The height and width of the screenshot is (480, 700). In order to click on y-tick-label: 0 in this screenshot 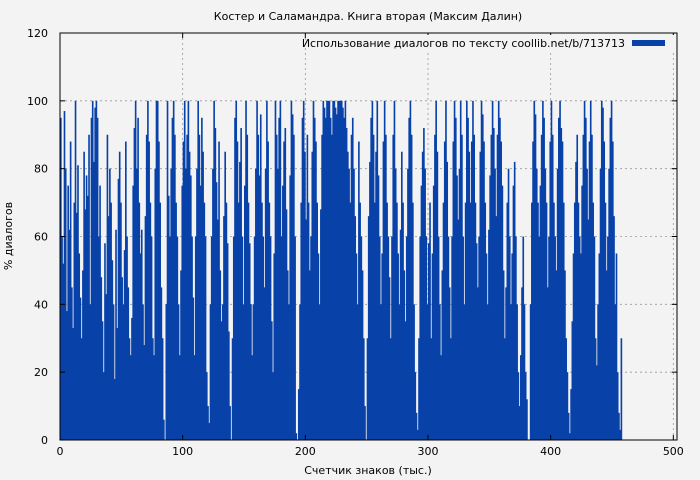, I will do `click(44, 440)`.